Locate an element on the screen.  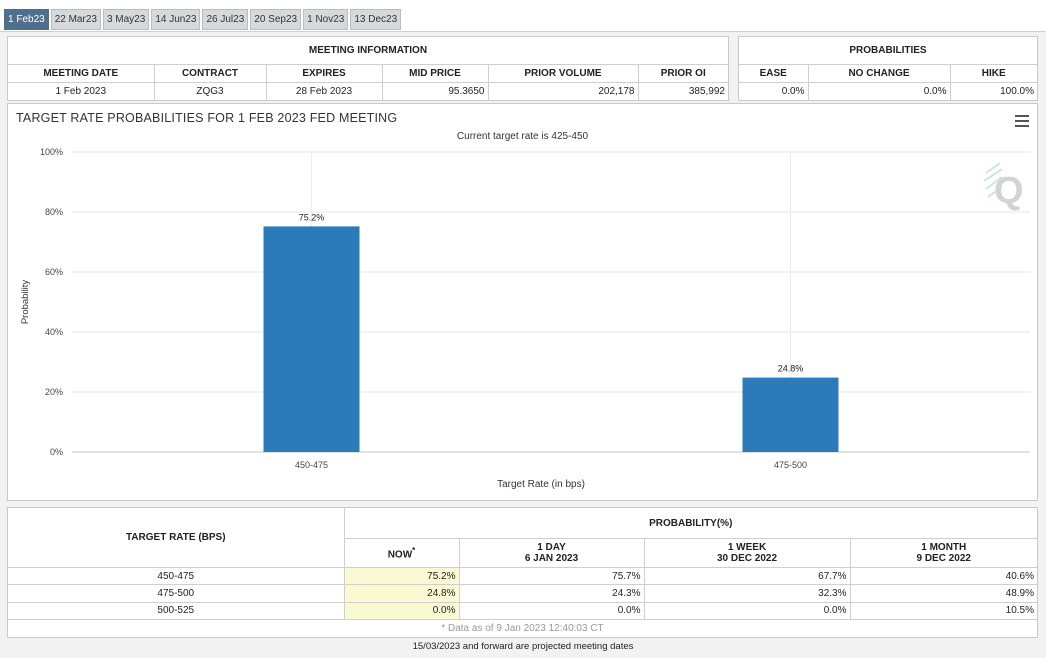
col-1-week: 1 WEEK 30 DEC 2022 is located at coordinates (747, 553).